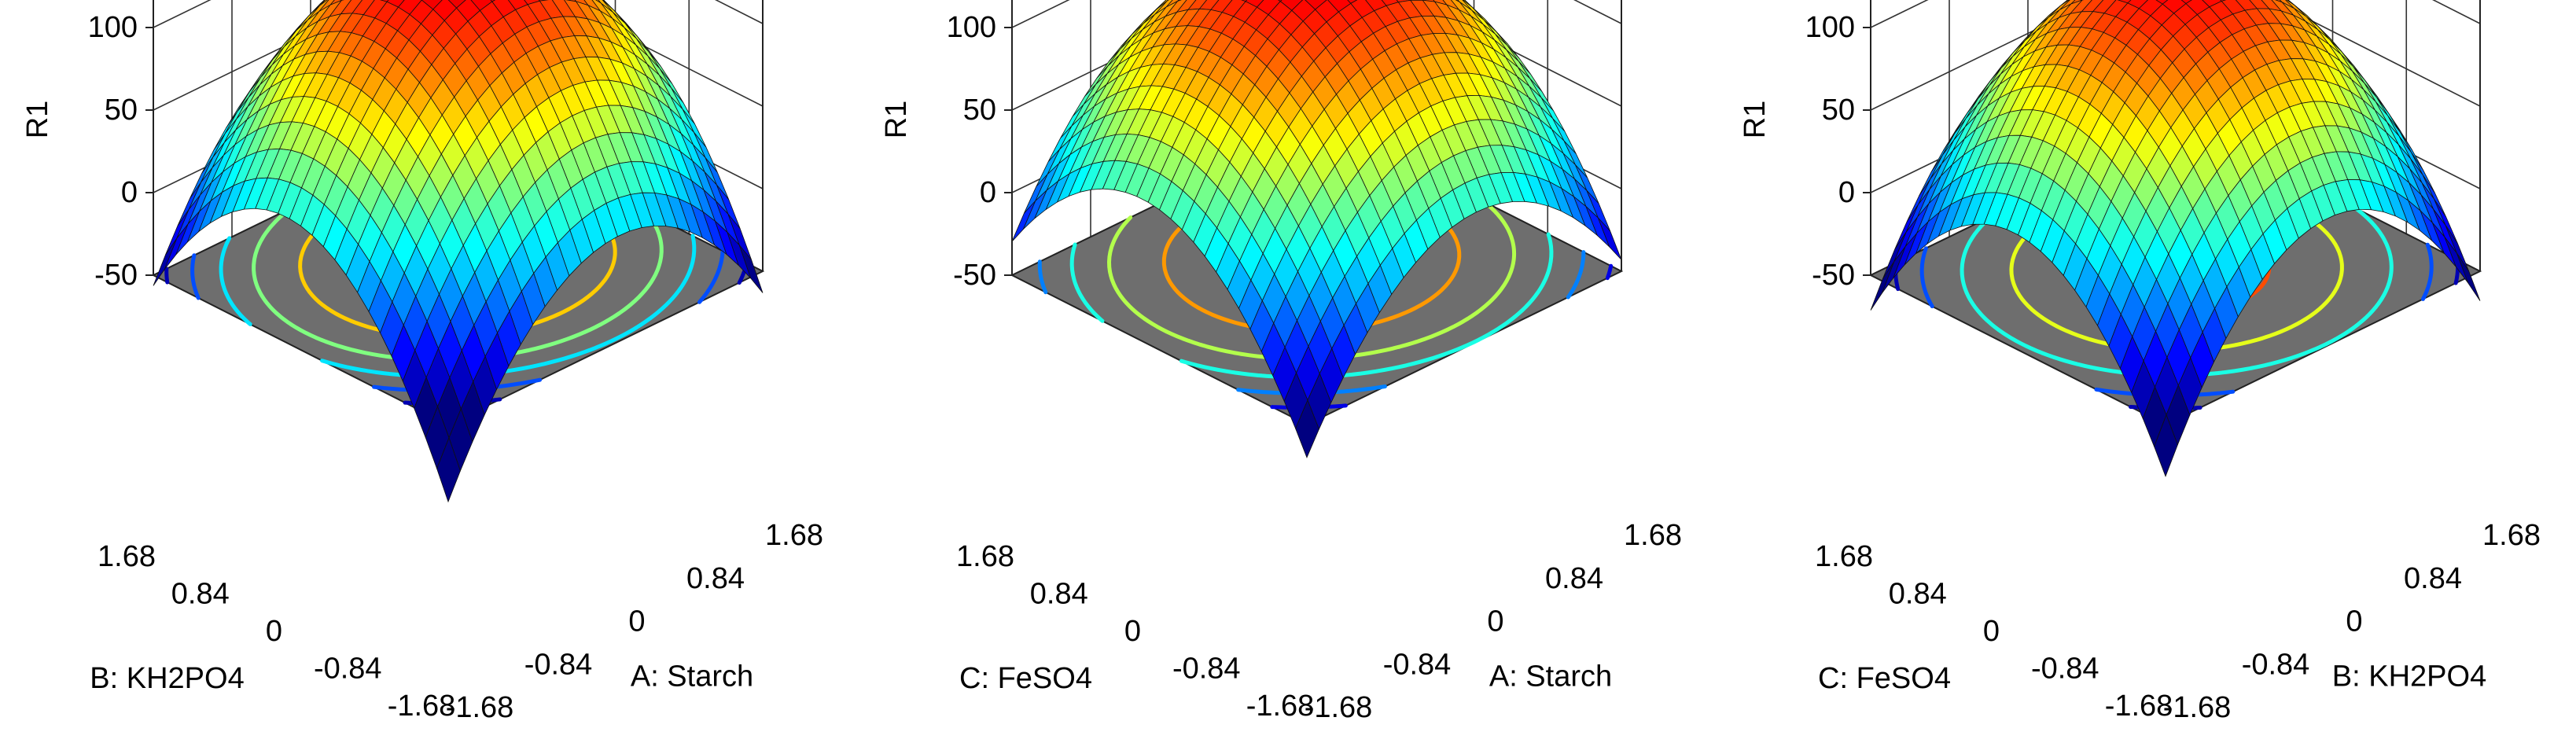 Image resolution: width=2576 pixels, height=743 pixels. What do you see at coordinates (167, 678) in the screenshot?
I see `y-axis-title: B: KH2PO4` at bounding box center [167, 678].